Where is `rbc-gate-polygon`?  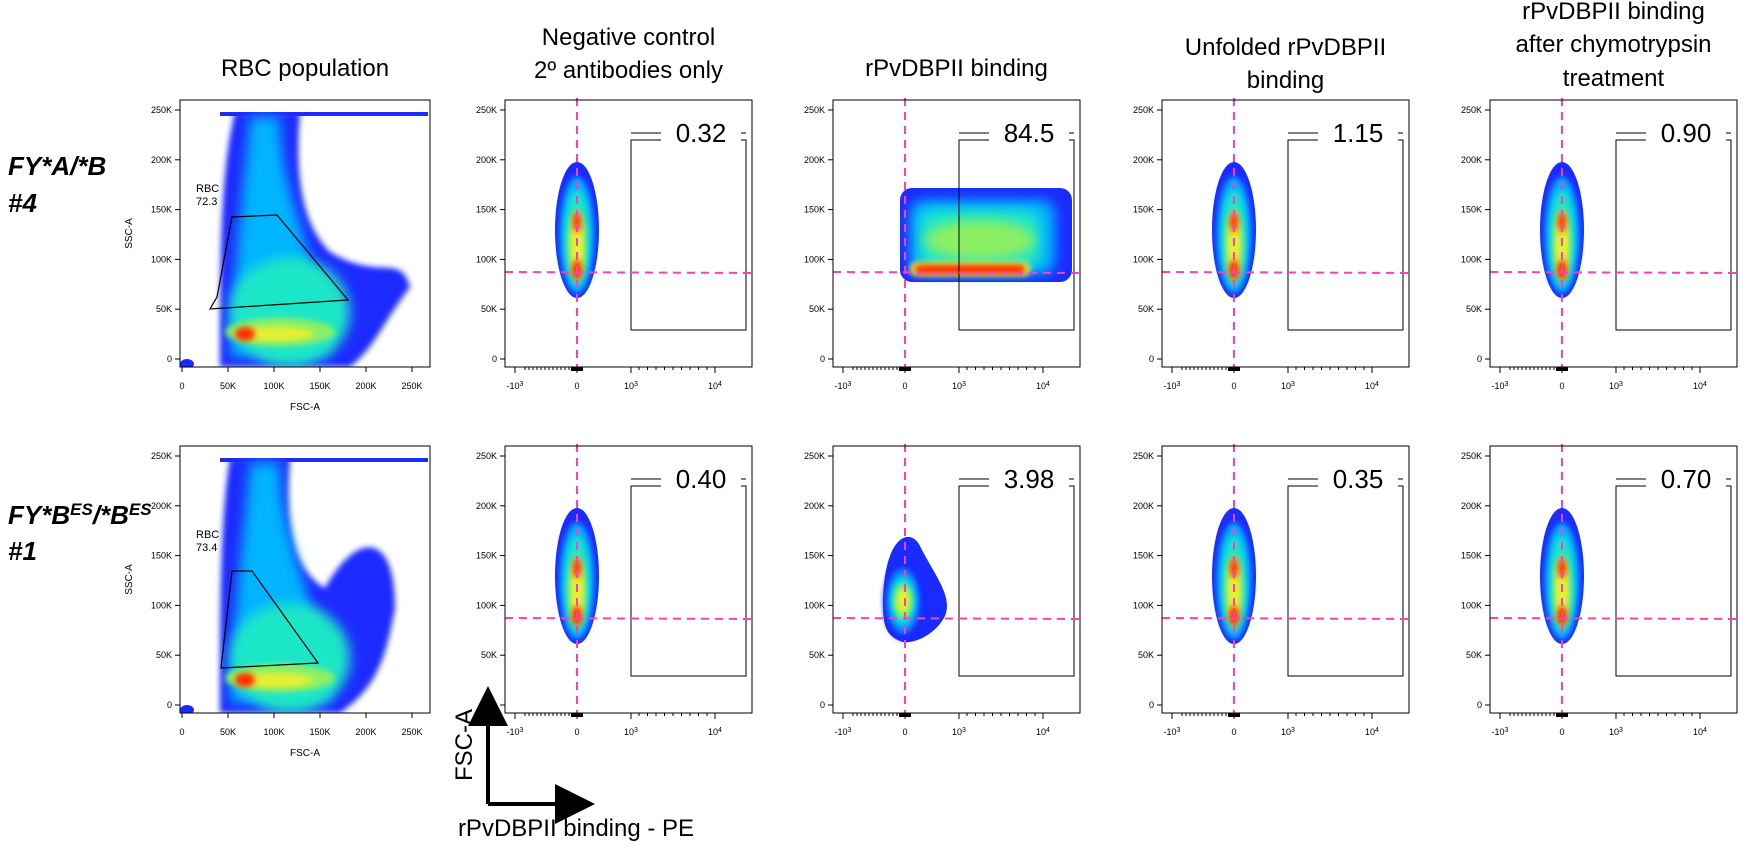 rbc-gate-polygon is located at coordinates (270, 619).